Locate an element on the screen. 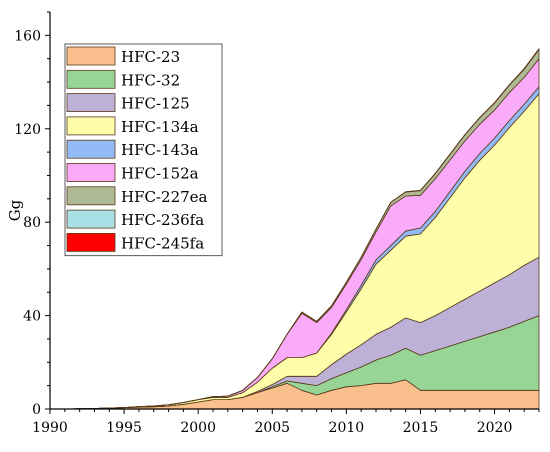 Image resolution: width=550 pixels, height=452 pixels. x-tick-label: 2015 is located at coordinates (421, 428).